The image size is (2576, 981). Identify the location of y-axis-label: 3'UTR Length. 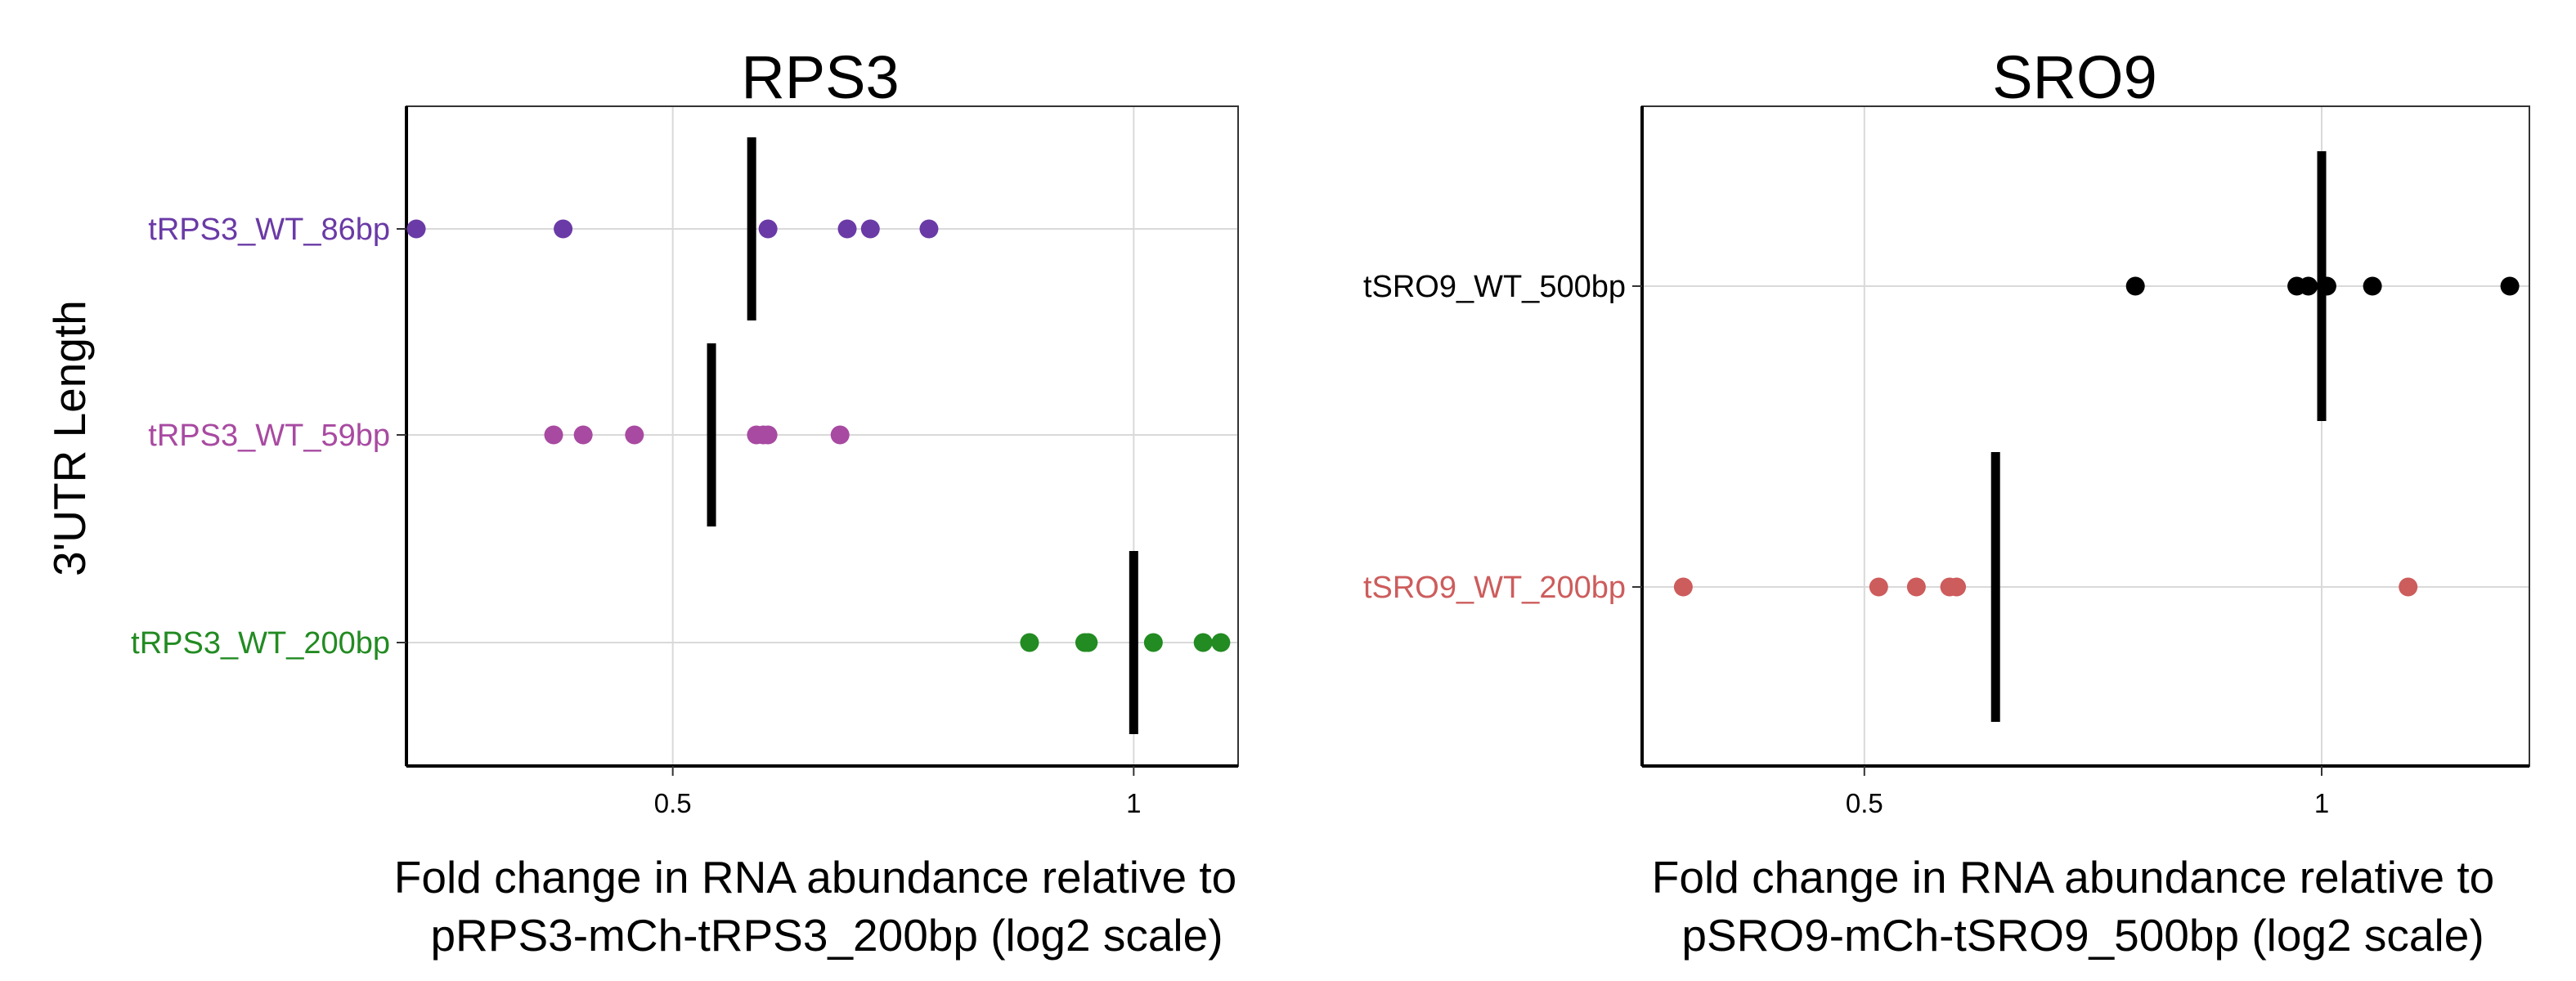
(70, 438).